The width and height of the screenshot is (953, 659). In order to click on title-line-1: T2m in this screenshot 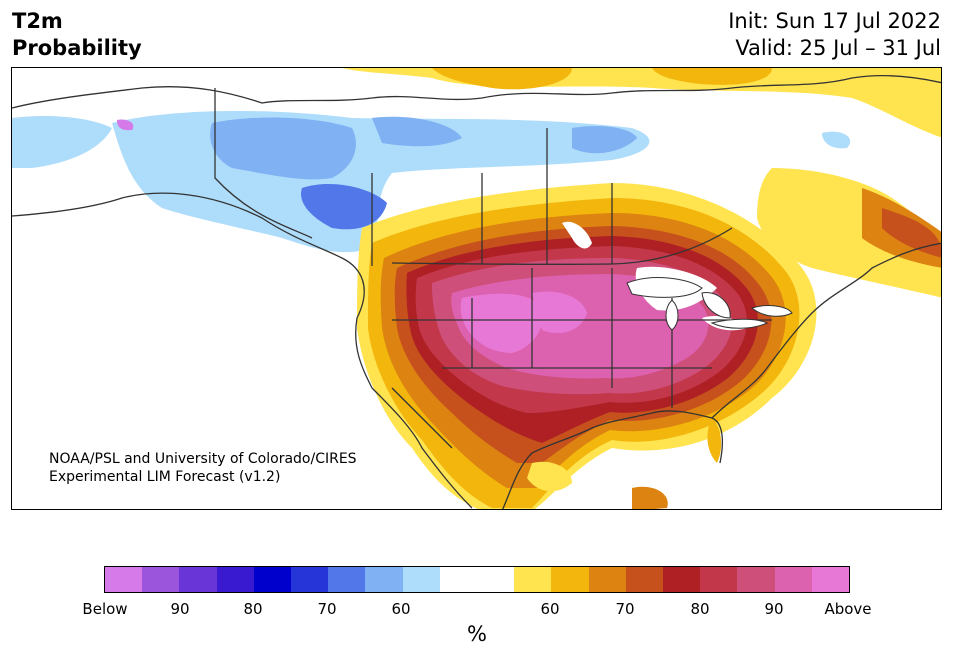, I will do `click(37, 21)`.